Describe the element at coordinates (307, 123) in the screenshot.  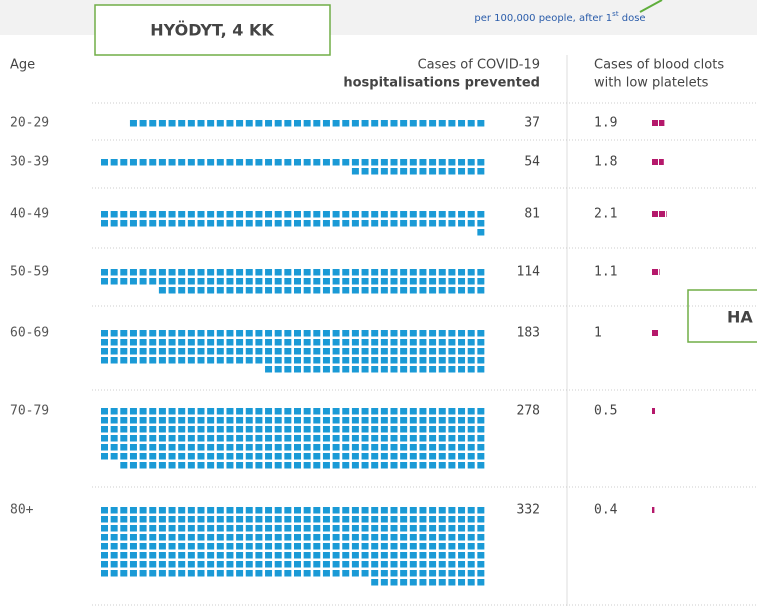
I see `waffle` at that location.